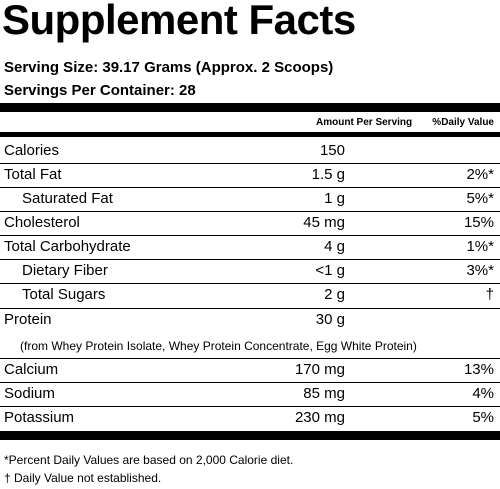 This screenshot has height=489, width=500. Describe the element at coordinates (478, 369) in the screenshot. I see `nutrient-daily-value: 13%` at that location.